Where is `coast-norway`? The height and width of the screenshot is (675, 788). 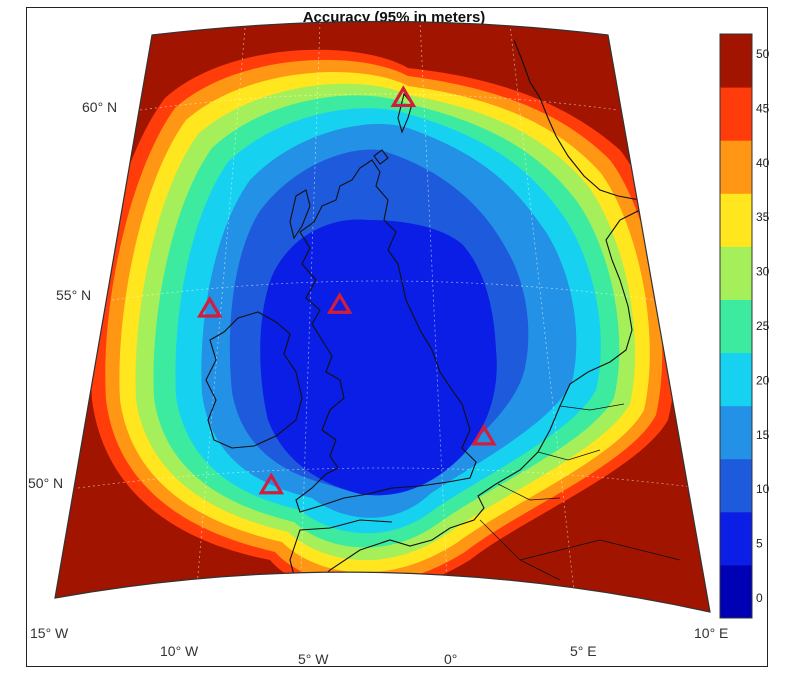
coast-norway is located at coordinates (577, 120).